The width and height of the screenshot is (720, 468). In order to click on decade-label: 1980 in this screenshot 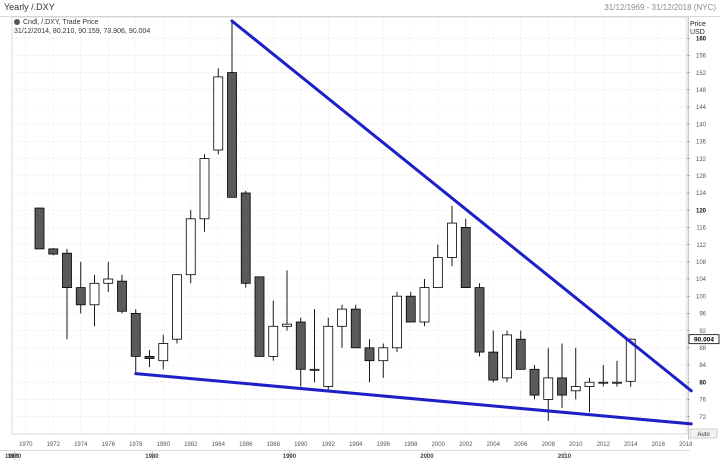, I will do `click(152, 457)`.